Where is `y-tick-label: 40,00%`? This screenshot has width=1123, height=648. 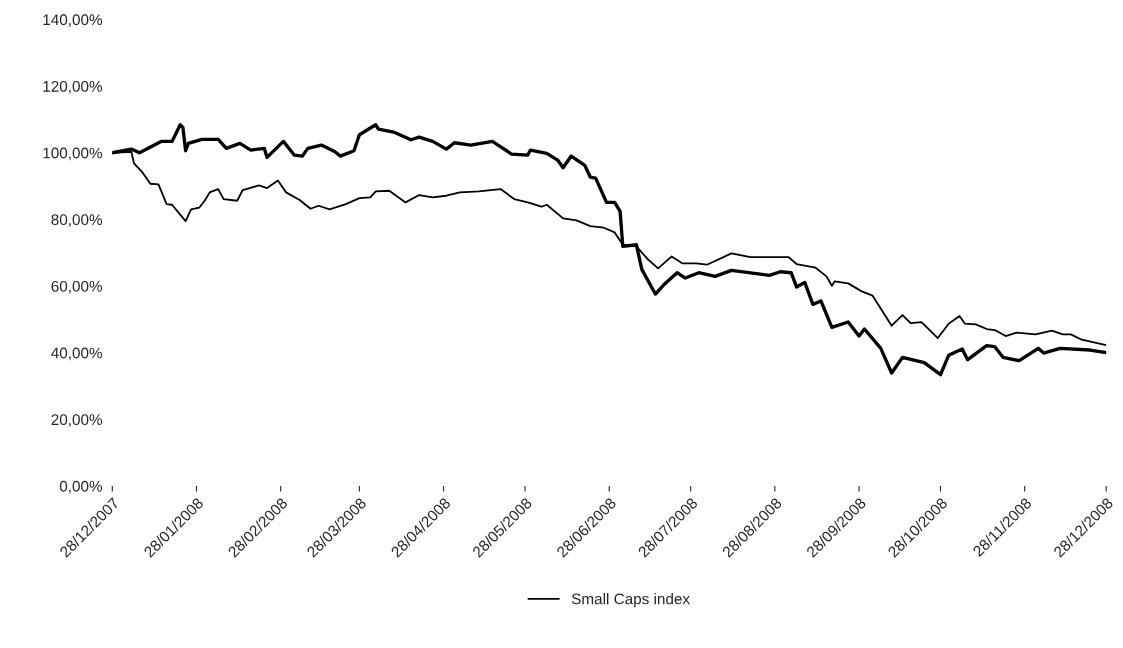
y-tick-label: 40,00% is located at coordinates (77, 354).